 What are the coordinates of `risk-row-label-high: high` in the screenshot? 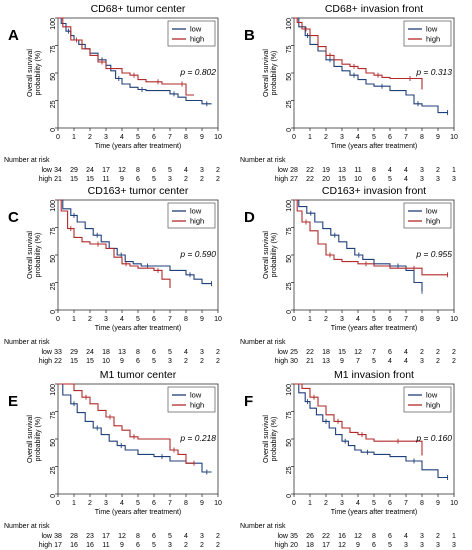 It's located at (281, 545).